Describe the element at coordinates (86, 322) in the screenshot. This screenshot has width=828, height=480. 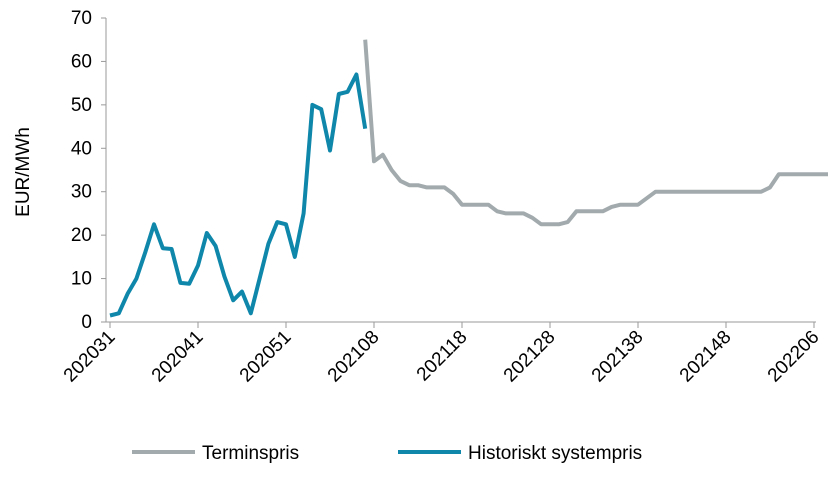
I see `y-tick-label: 0` at that location.